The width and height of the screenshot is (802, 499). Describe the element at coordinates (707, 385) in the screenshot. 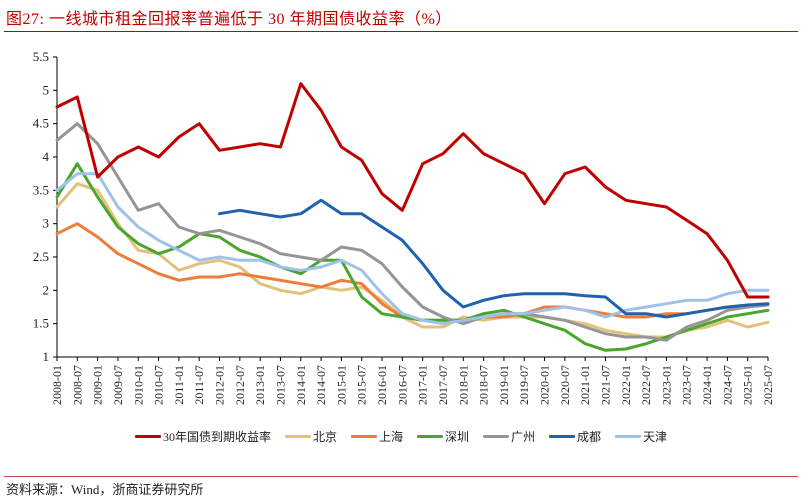

I see `x-tick-label: 2024-01` at that location.